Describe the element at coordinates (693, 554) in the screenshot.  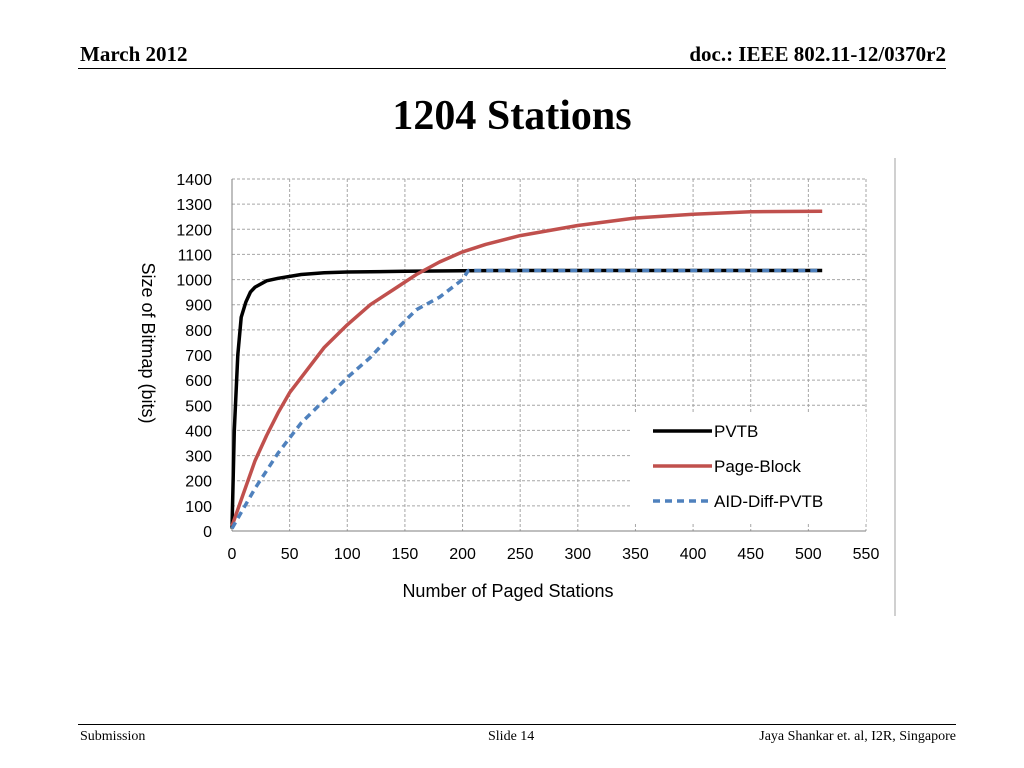
I see `x-tick-label: 400` at that location.